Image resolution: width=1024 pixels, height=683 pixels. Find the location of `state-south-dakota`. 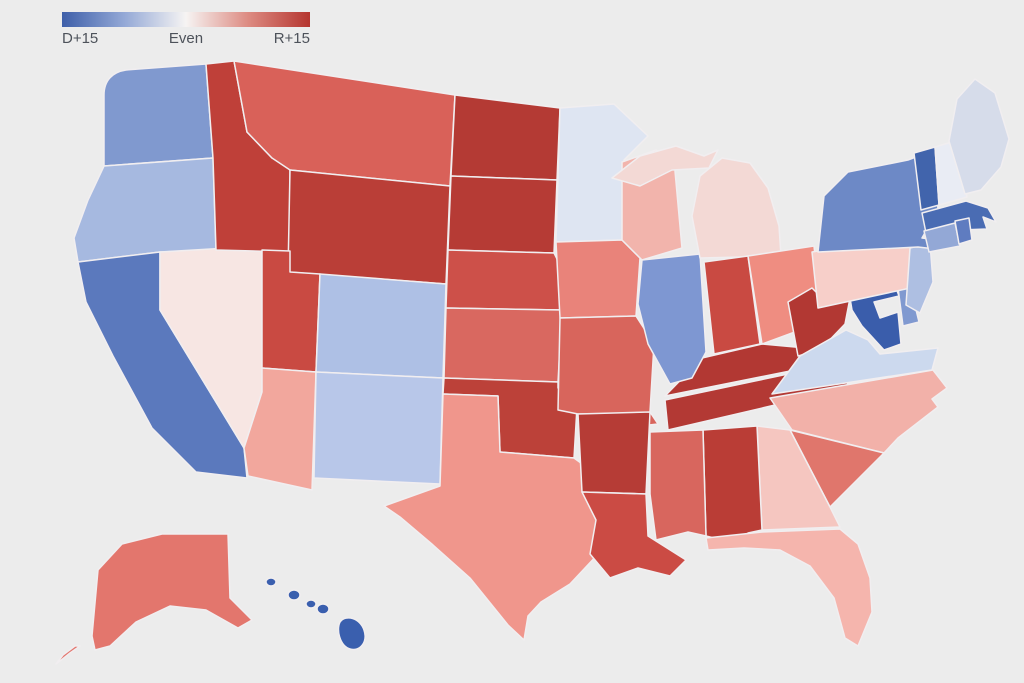

state-south-dakota is located at coordinates (502, 214).